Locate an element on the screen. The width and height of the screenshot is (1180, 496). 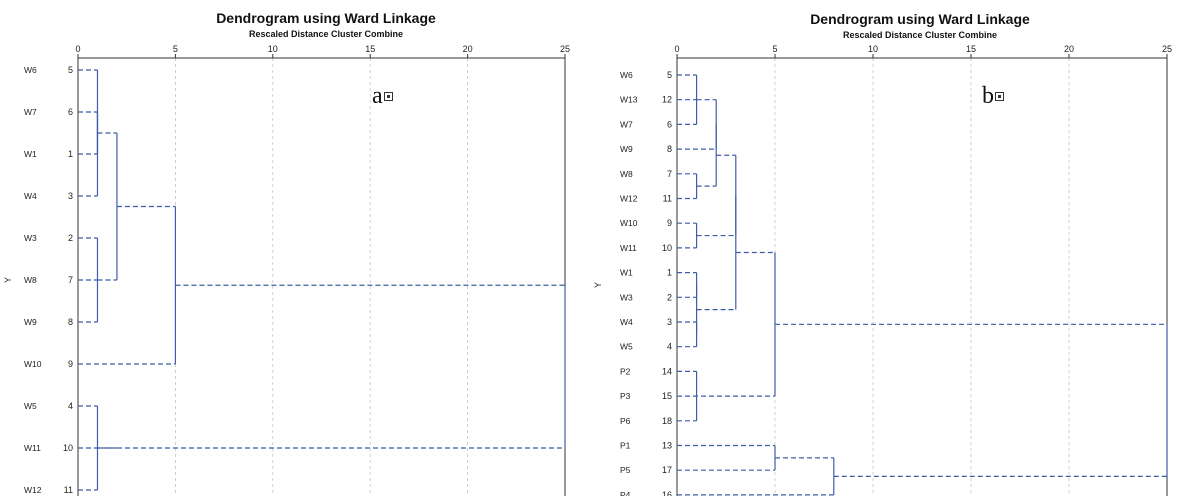
panel-label-text: a is located at coordinates (377, 96).